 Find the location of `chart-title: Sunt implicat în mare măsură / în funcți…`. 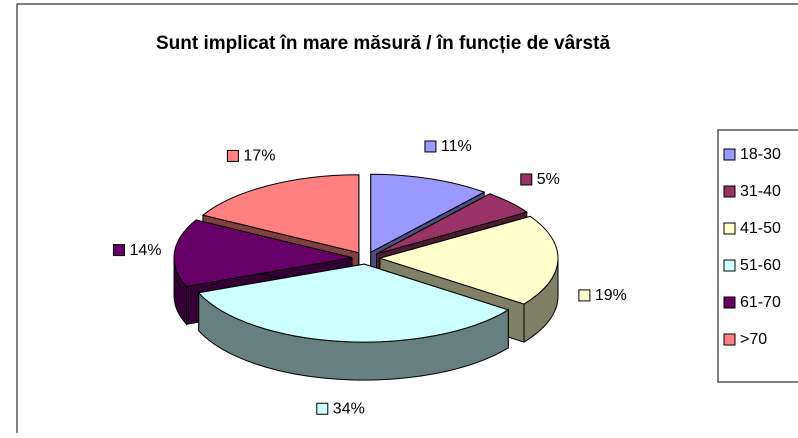

chart-title: Sunt implicat în mare măsură / în funcți… is located at coordinates (383, 43).